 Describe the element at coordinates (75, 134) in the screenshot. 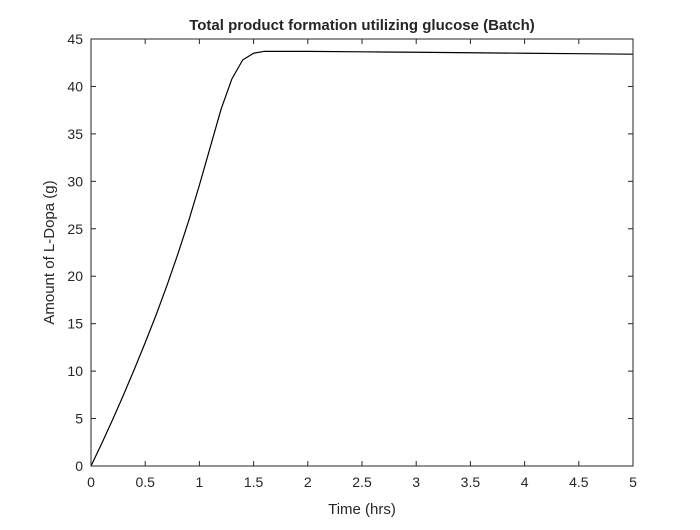

I see `y-tick-label: 35` at that location.